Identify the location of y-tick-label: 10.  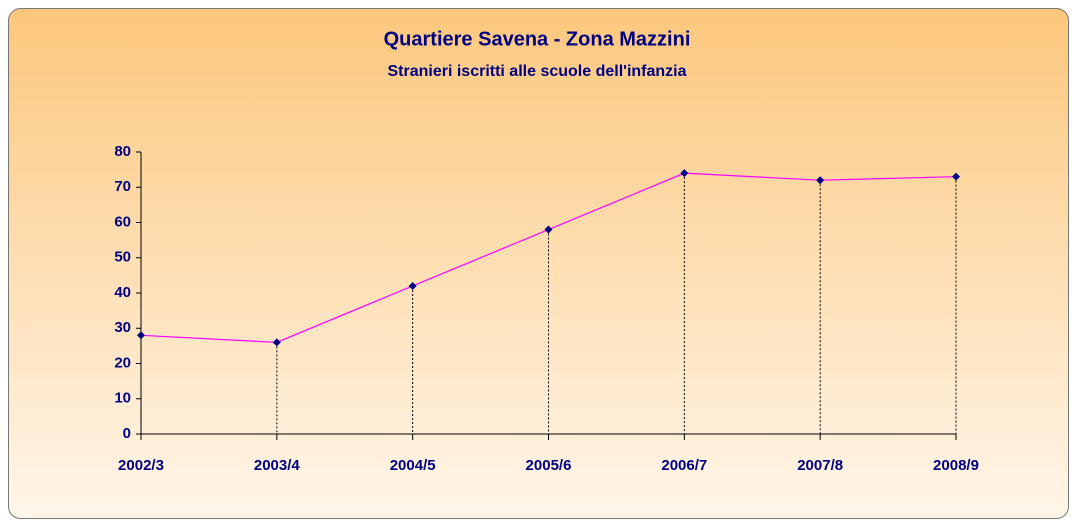
(122, 398).